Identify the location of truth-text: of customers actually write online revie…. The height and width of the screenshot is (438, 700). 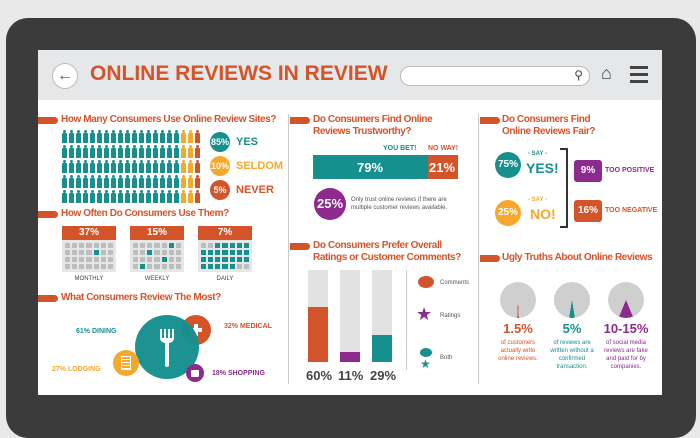
(518, 351).